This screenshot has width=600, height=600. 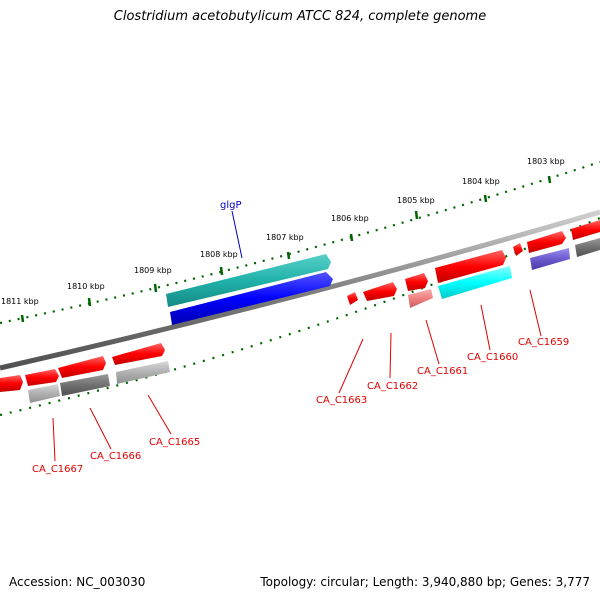 I want to click on tick-label-1809: 1809 kbp, so click(x=153, y=270).